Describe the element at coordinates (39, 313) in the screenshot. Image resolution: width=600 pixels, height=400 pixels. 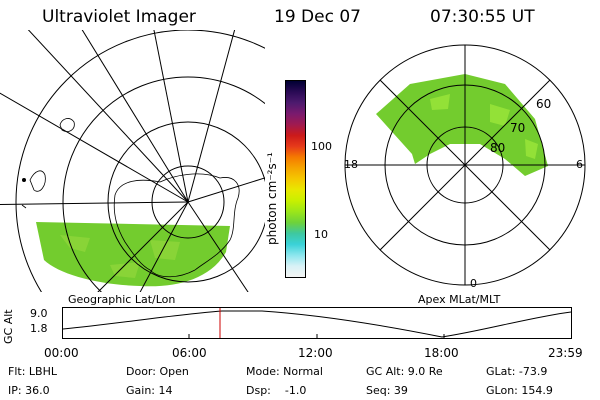
I see `altitude-ytick-9: 9.0` at that location.